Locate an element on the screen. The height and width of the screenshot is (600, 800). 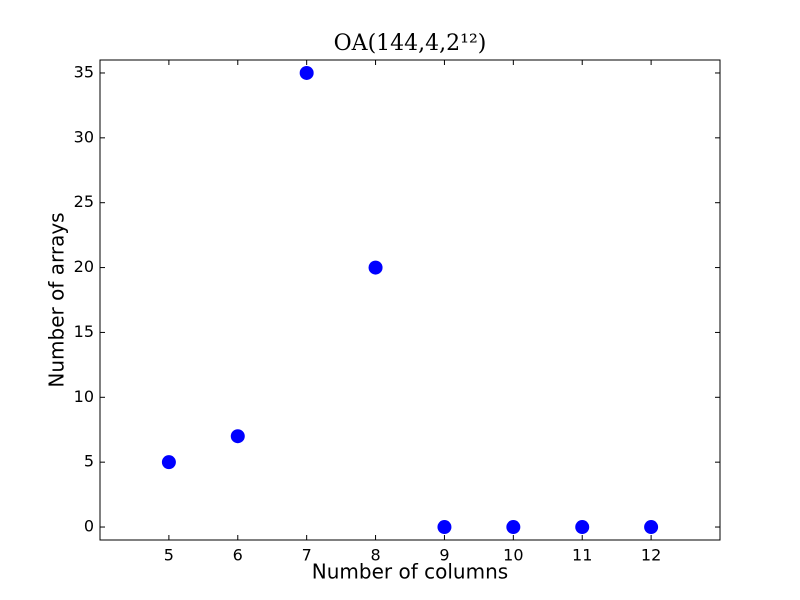
x-tick-label: 6 is located at coordinates (238, 555).